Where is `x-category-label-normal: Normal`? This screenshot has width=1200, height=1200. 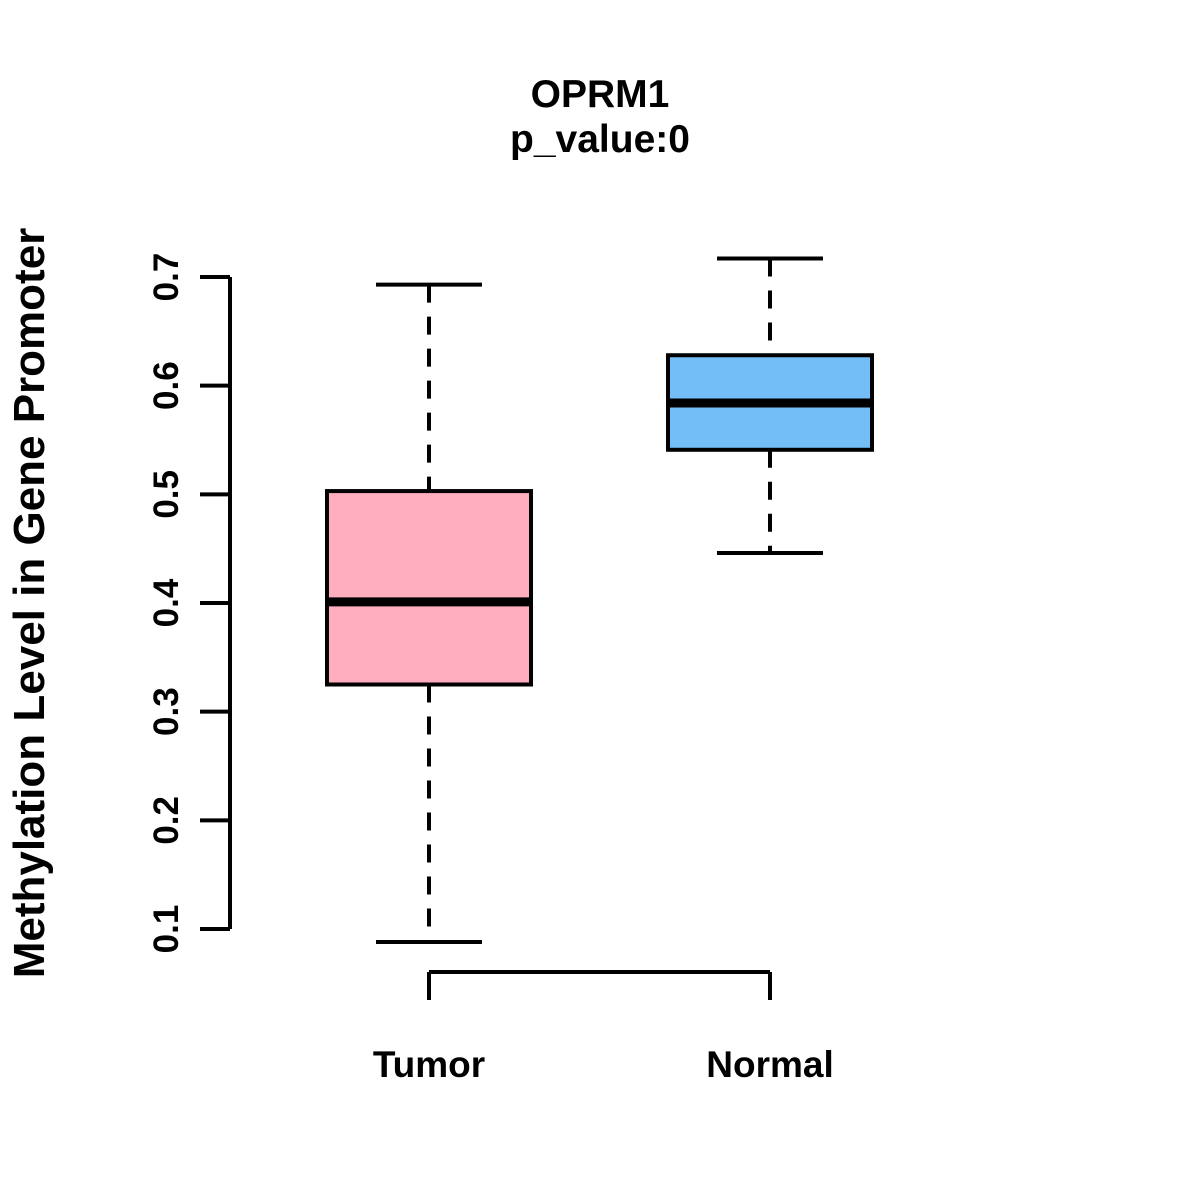 x-category-label-normal: Normal is located at coordinates (769, 1064).